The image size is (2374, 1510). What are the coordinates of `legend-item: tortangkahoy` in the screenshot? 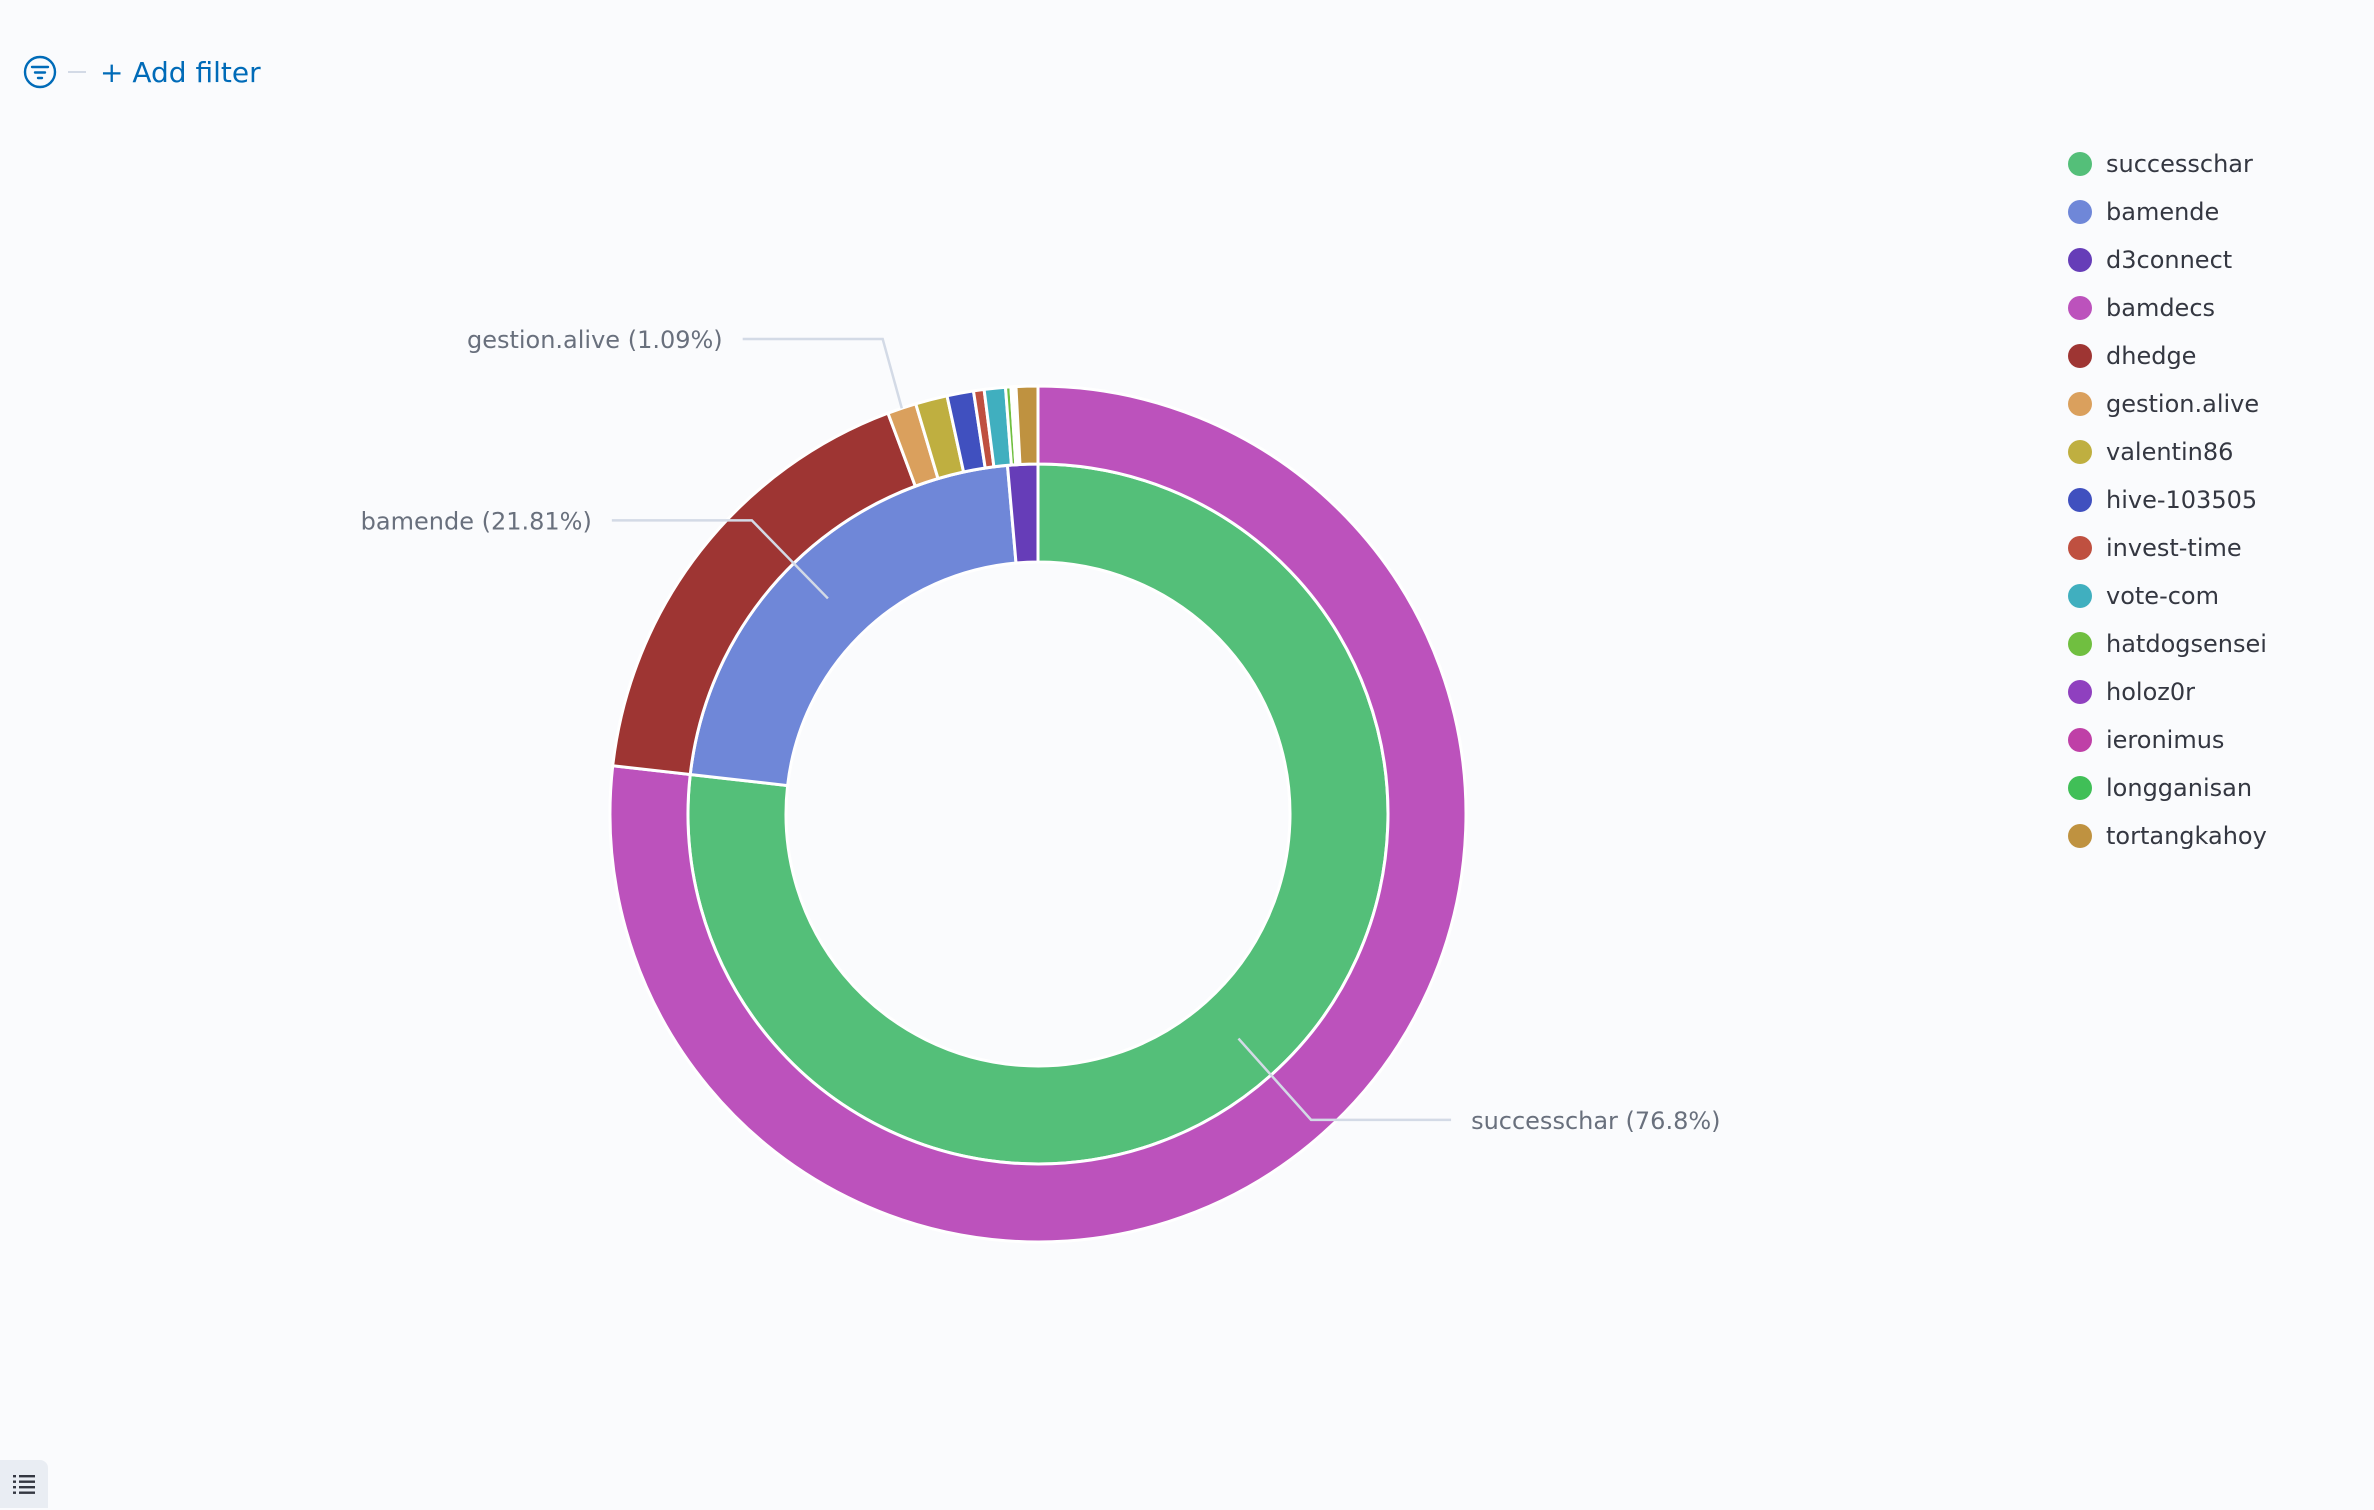 It's located at (2218, 836).